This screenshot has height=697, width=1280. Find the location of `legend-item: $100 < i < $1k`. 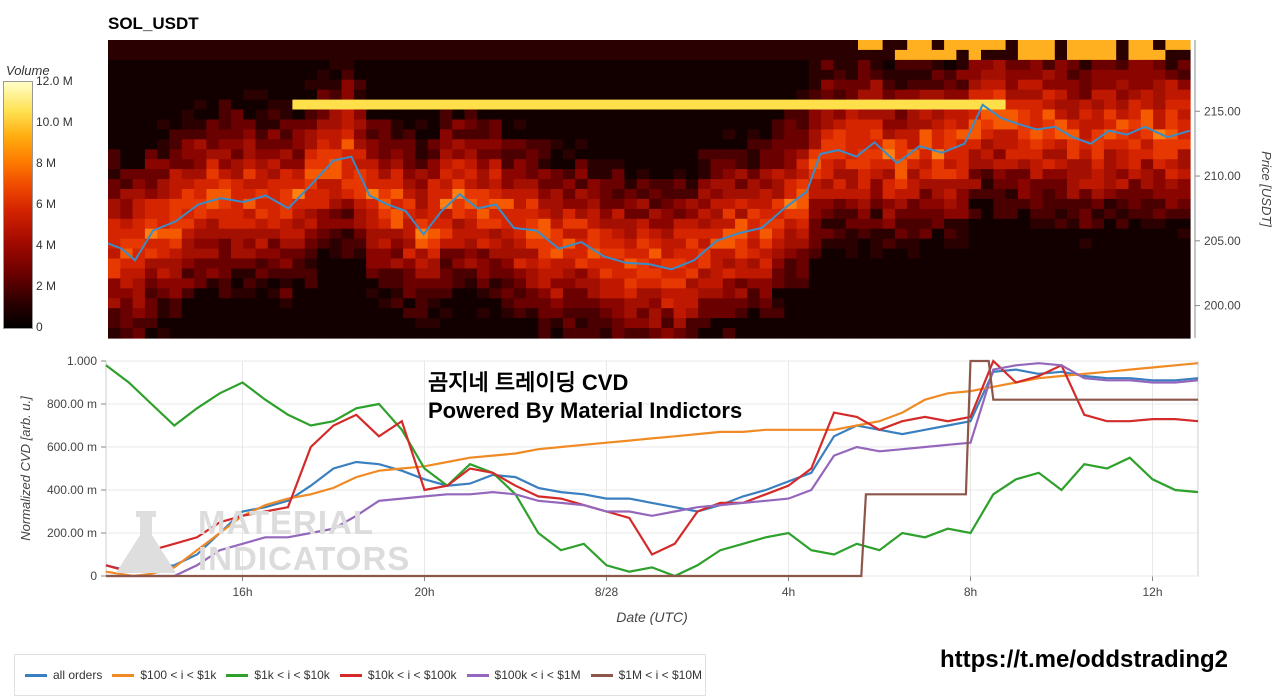

legend-item: $100 < i < $1k is located at coordinates (164, 675).